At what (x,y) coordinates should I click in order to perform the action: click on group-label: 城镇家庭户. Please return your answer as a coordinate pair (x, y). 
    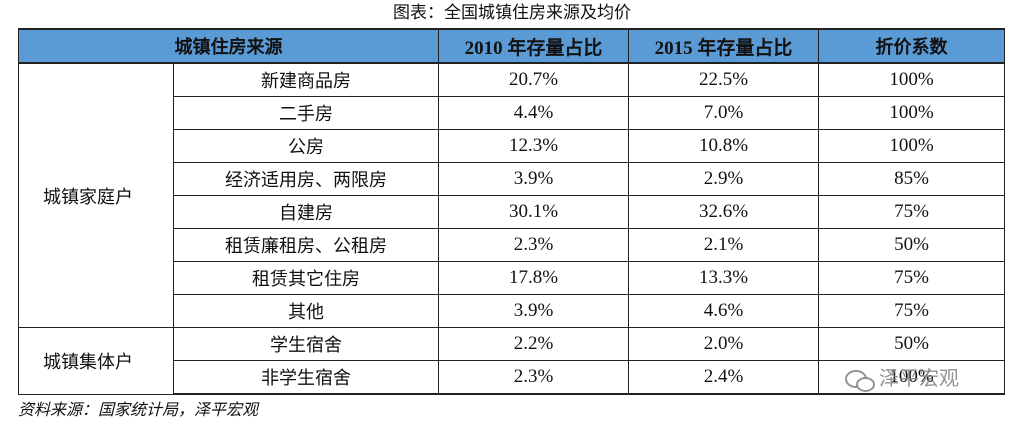
    Looking at the image, I should click on (96, 195).